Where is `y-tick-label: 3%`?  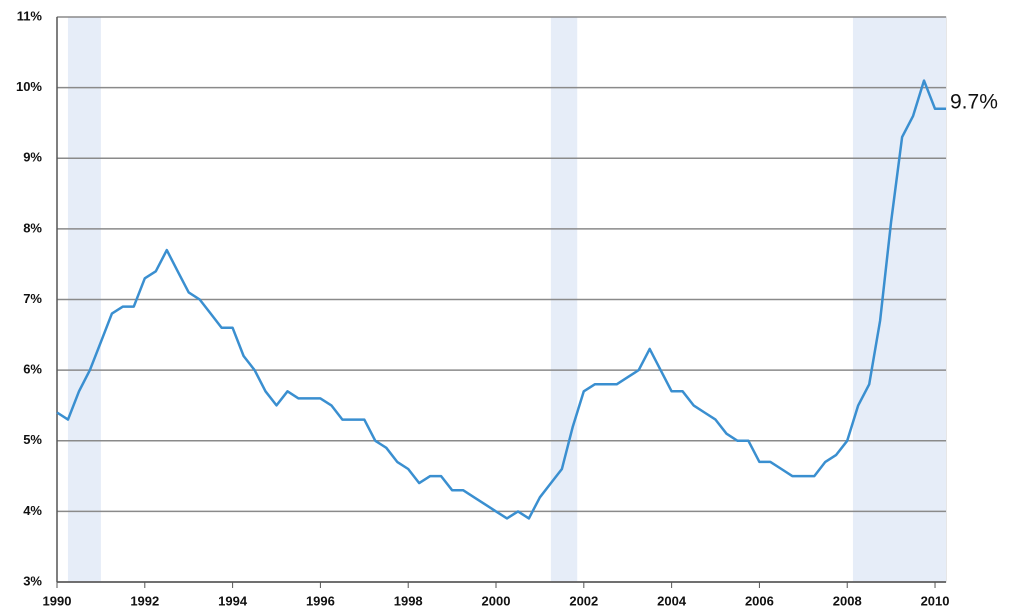
y-tick-label: 3% is located at coordinates (32, 580).